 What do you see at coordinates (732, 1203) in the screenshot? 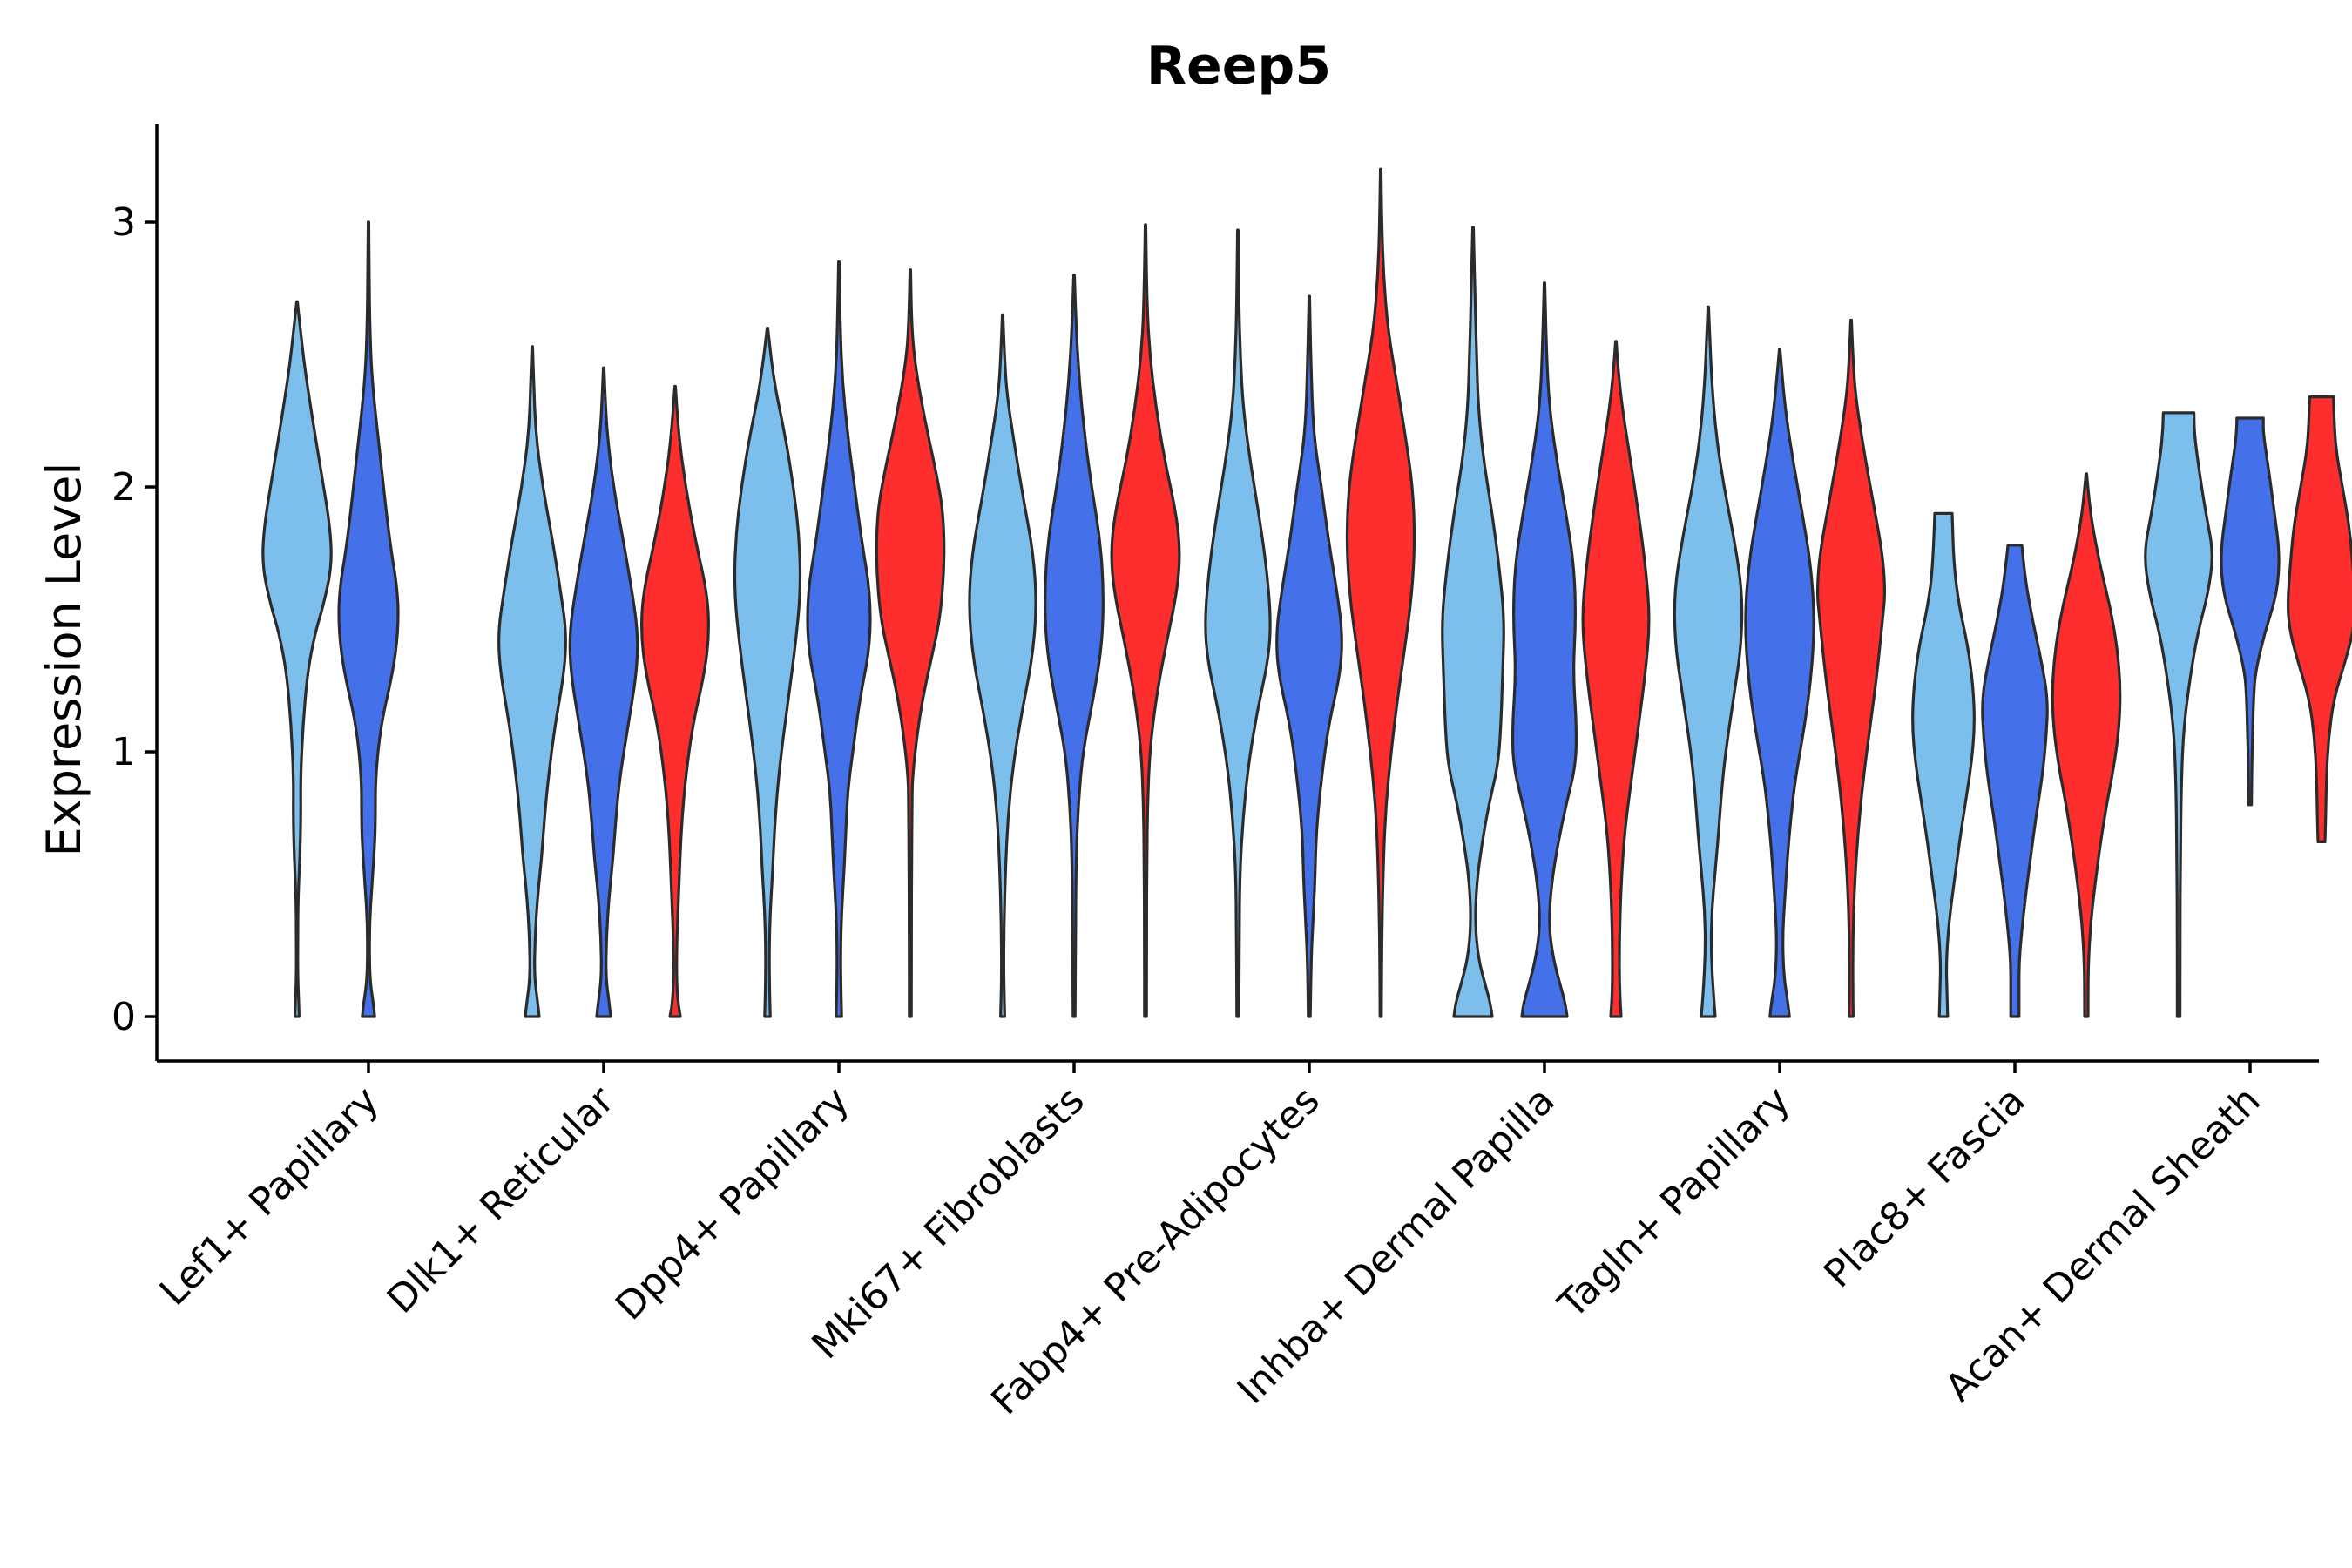
I see `x-tick-label: Dpp4+ Papillary` at bounding box center [732, 1203].